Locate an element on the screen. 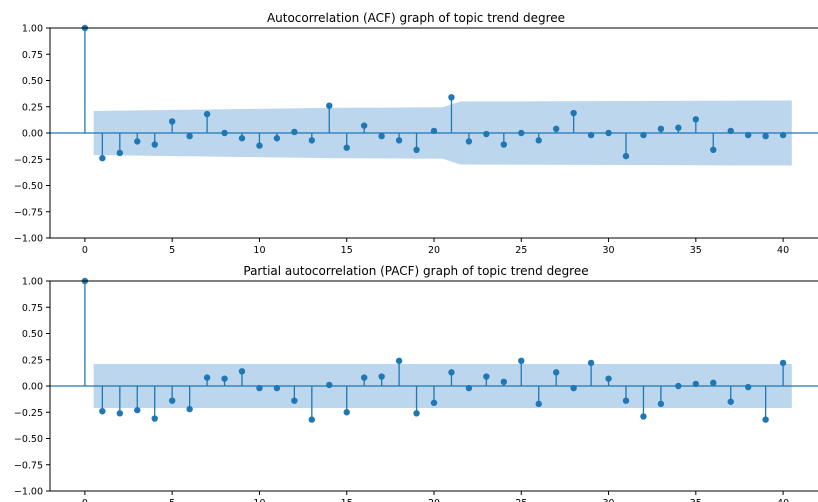 The width and height of the screenshot is (818, 502). x-tick-label: 10 is located at coordinates (259, 500).